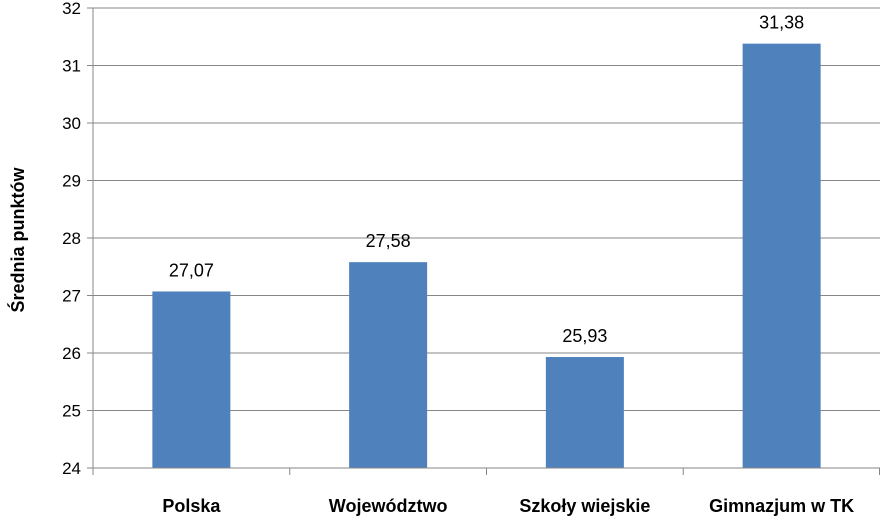 The image size is (880, 520). Describe the element at coordinates (584, 506) in the screenshot. I see `x-tick-label: Szkoły wiejskie` at that location.